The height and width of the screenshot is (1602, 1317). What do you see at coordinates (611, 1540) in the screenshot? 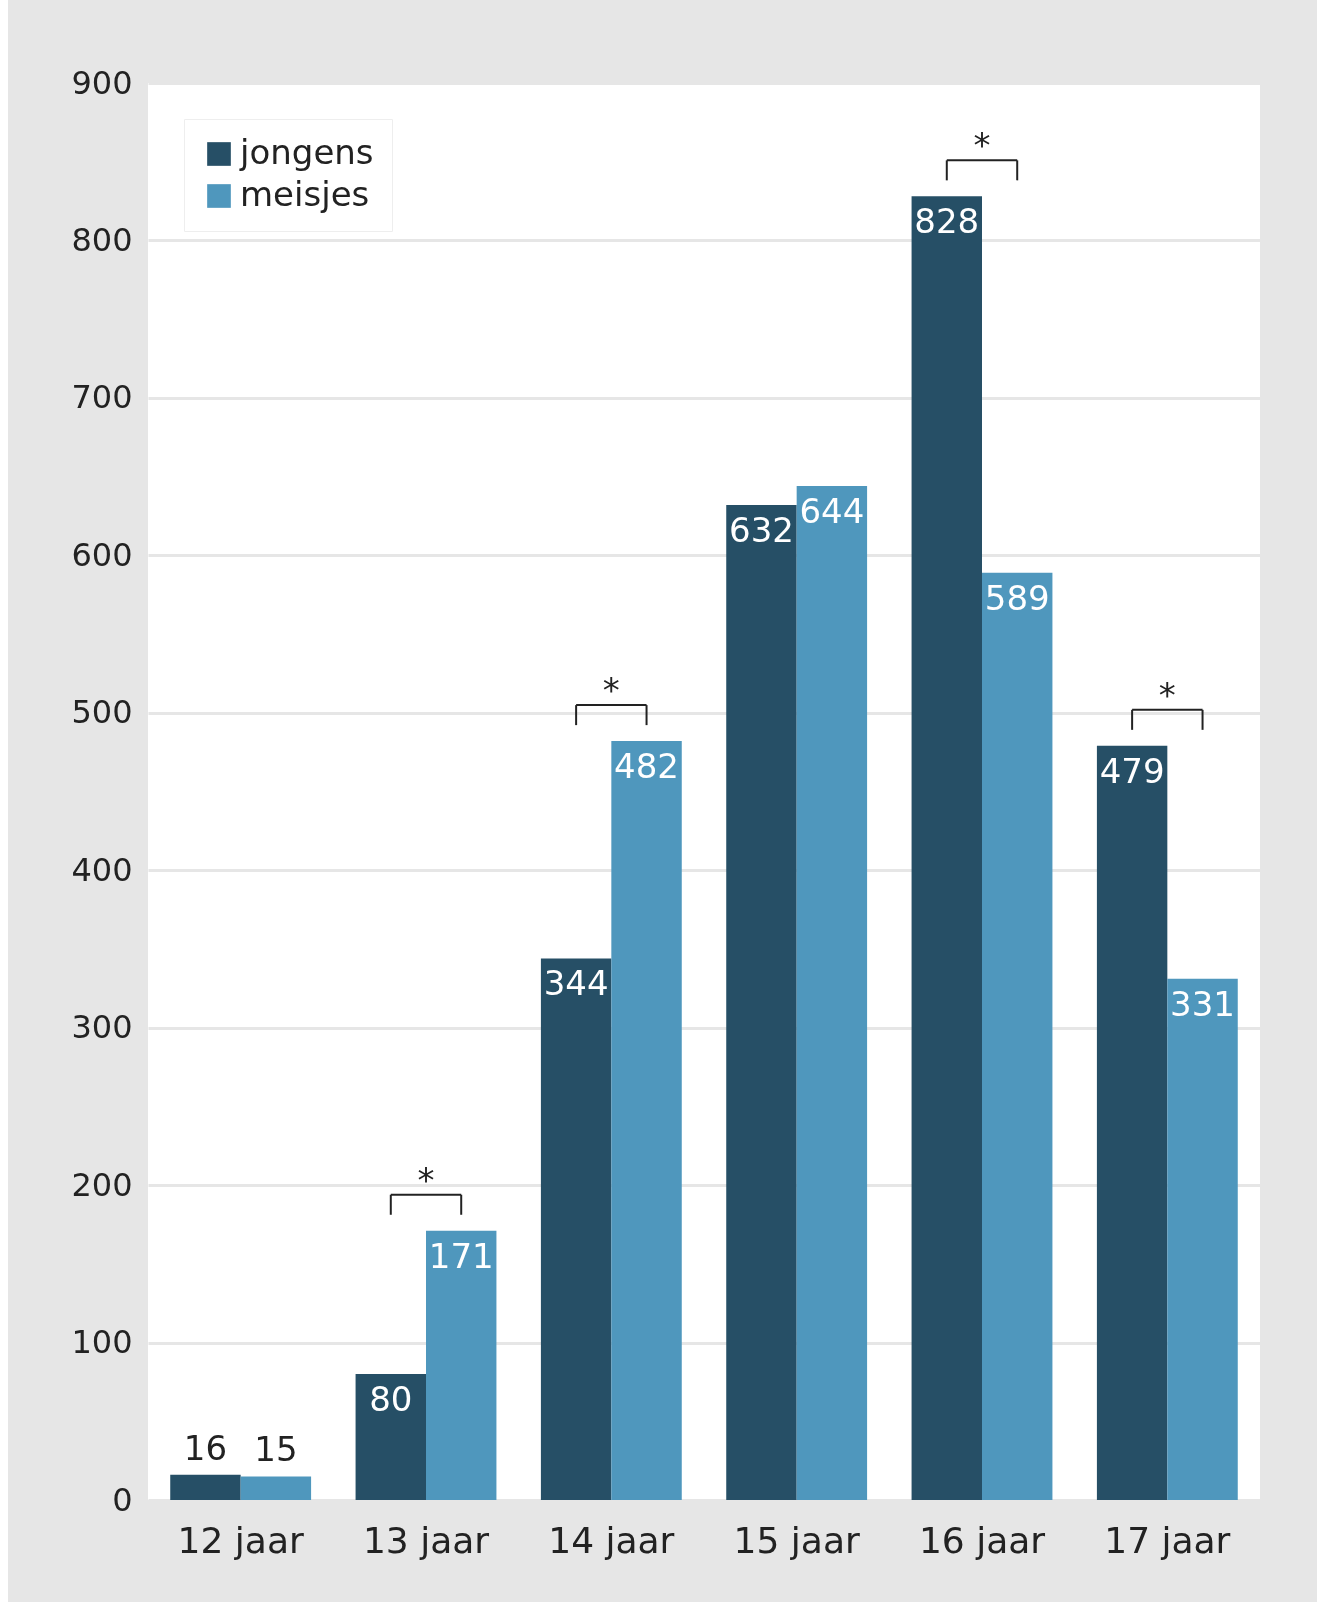
I see `x-tick-label: 14 jaar` at bounding box center [611, 1540].